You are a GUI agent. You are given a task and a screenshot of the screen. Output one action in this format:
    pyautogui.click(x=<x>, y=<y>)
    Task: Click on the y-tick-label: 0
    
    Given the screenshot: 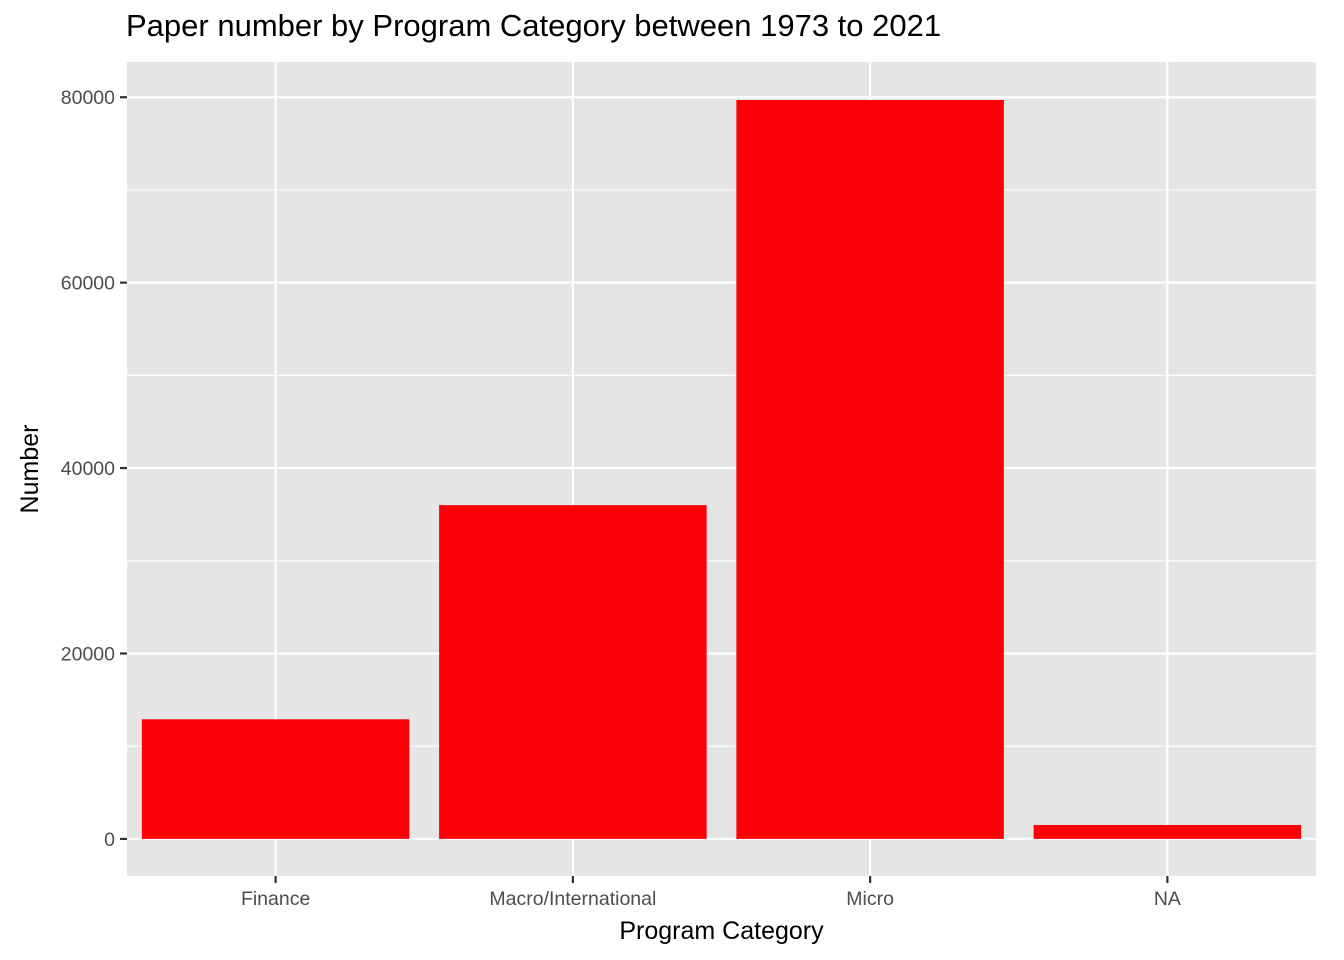 What is the action you would take?
    pyautogui.click(x=109, y=840)
    